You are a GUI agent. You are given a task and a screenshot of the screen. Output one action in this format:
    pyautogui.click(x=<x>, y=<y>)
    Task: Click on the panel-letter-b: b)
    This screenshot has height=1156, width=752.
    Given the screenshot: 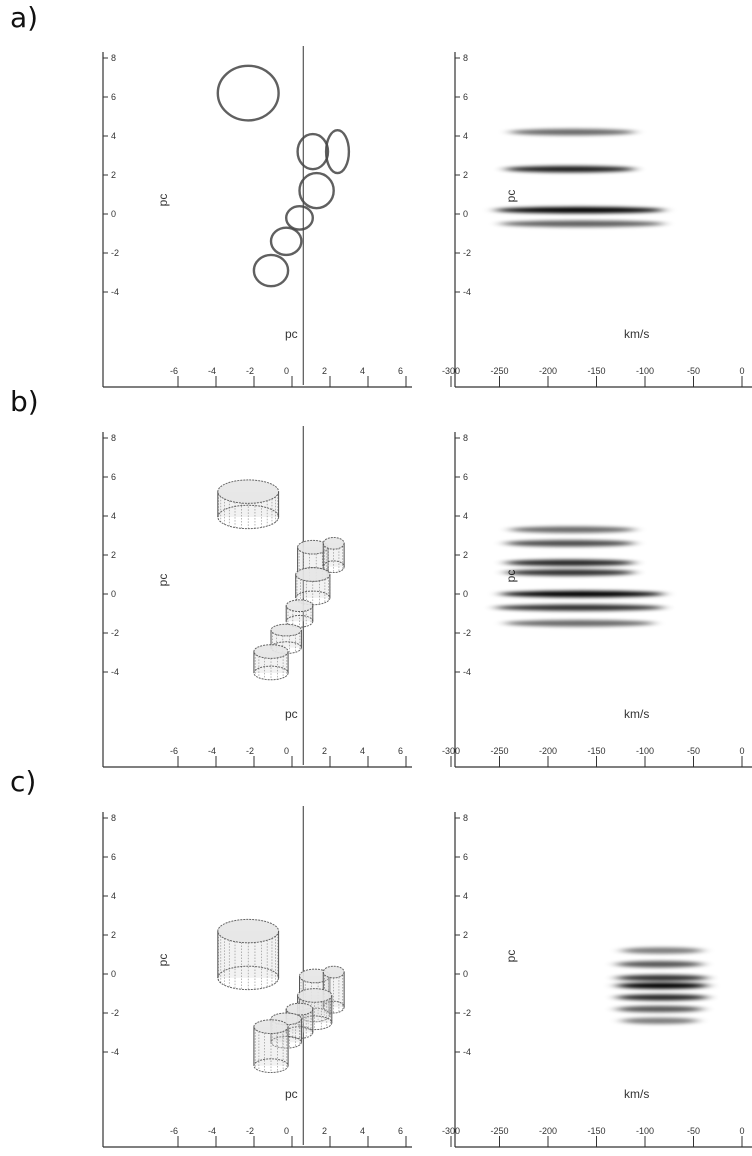 What is the action you would take?
    pyautogui.click(x=24, y=401)
    